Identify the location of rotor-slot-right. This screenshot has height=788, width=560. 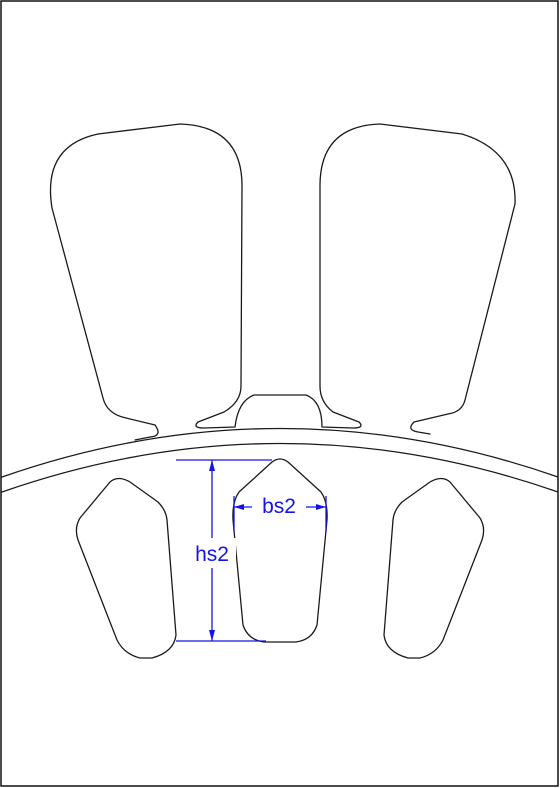
(434, 568).